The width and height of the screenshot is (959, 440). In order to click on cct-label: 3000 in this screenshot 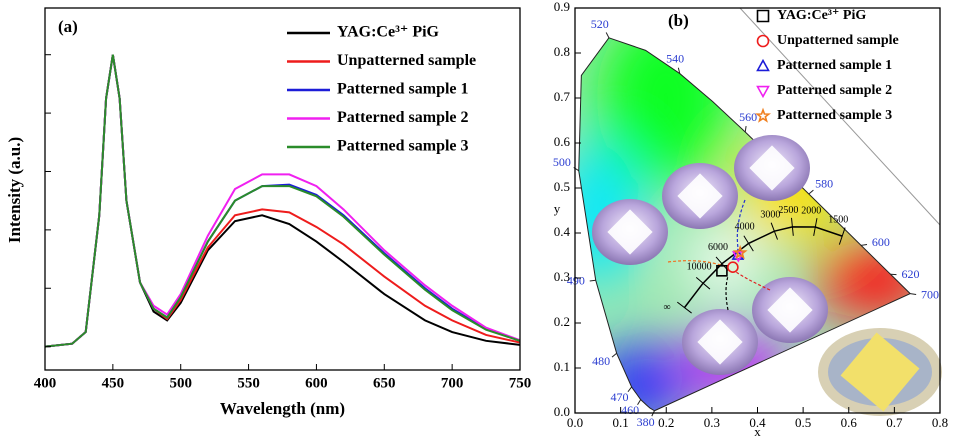, I will do `click(770, 214)`.